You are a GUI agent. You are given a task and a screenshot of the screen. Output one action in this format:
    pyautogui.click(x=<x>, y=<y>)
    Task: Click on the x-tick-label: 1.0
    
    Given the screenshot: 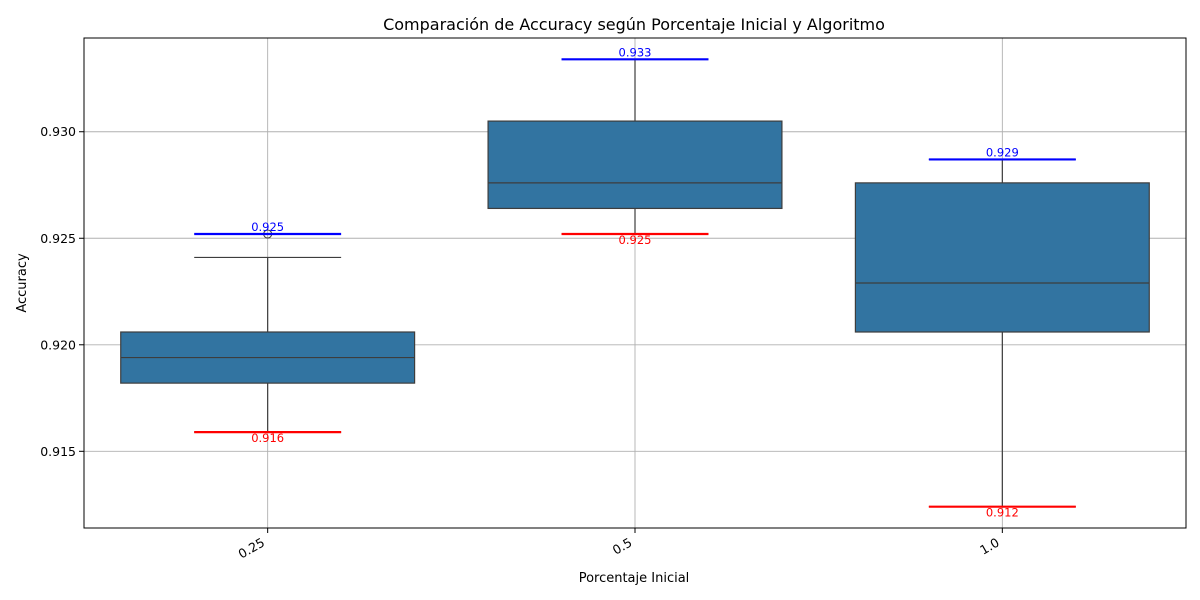 What is the action you would take?
    pyautogui.click(x=989, y=546)
    